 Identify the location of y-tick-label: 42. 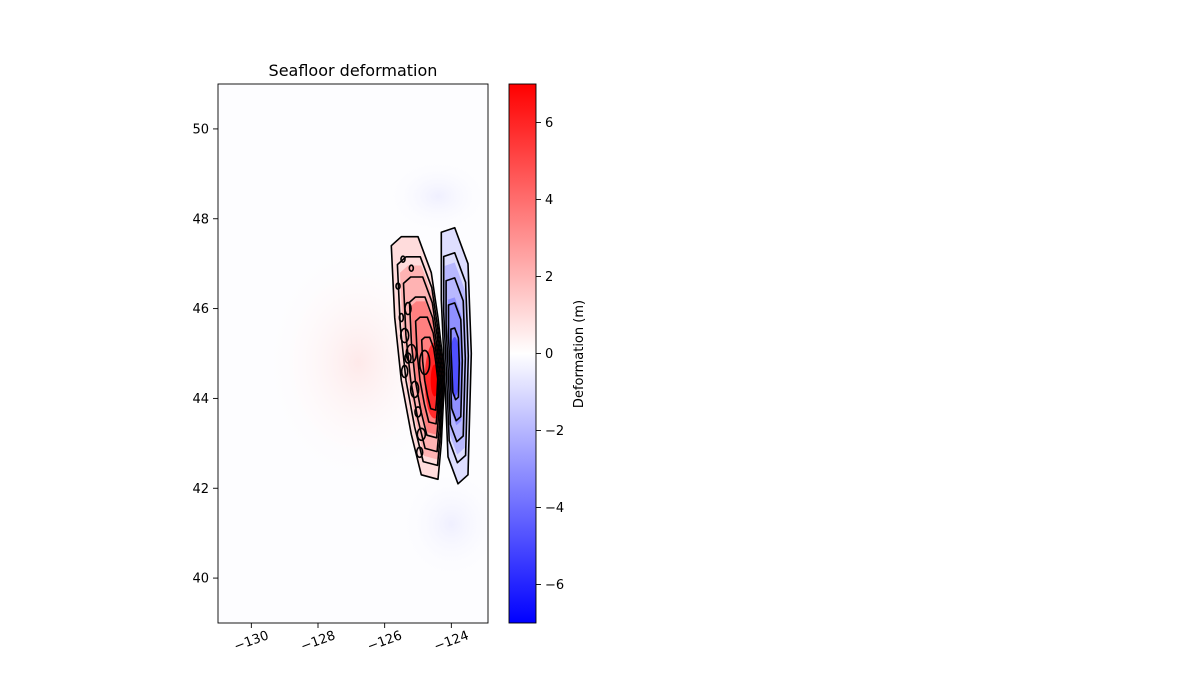
(200, 489).